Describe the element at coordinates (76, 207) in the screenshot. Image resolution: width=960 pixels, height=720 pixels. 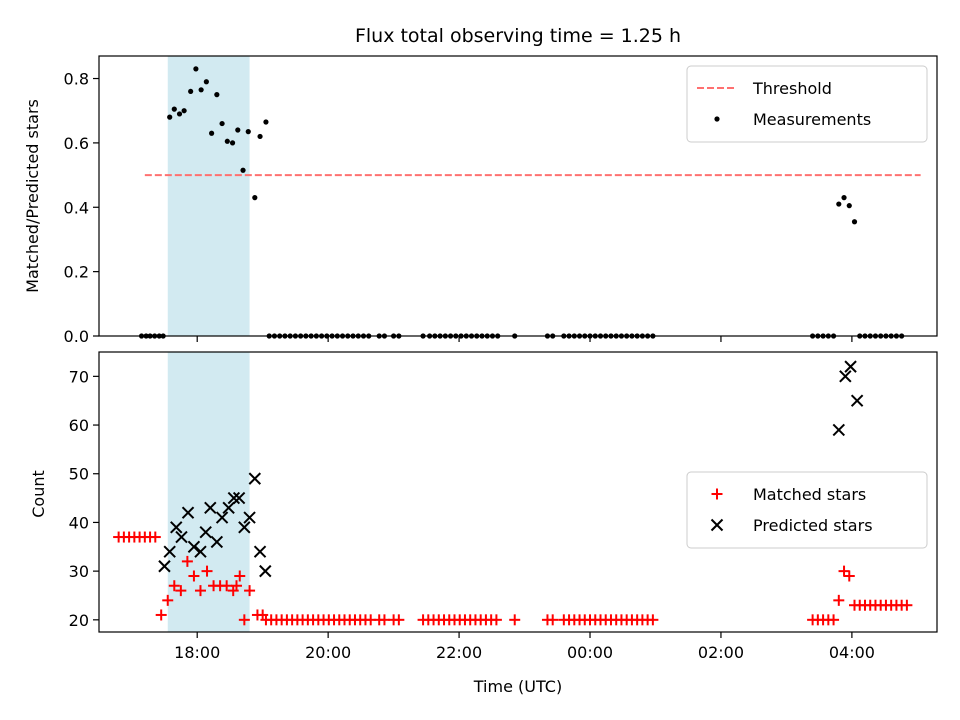
I see `y-tick-label: 0.4` at that location.